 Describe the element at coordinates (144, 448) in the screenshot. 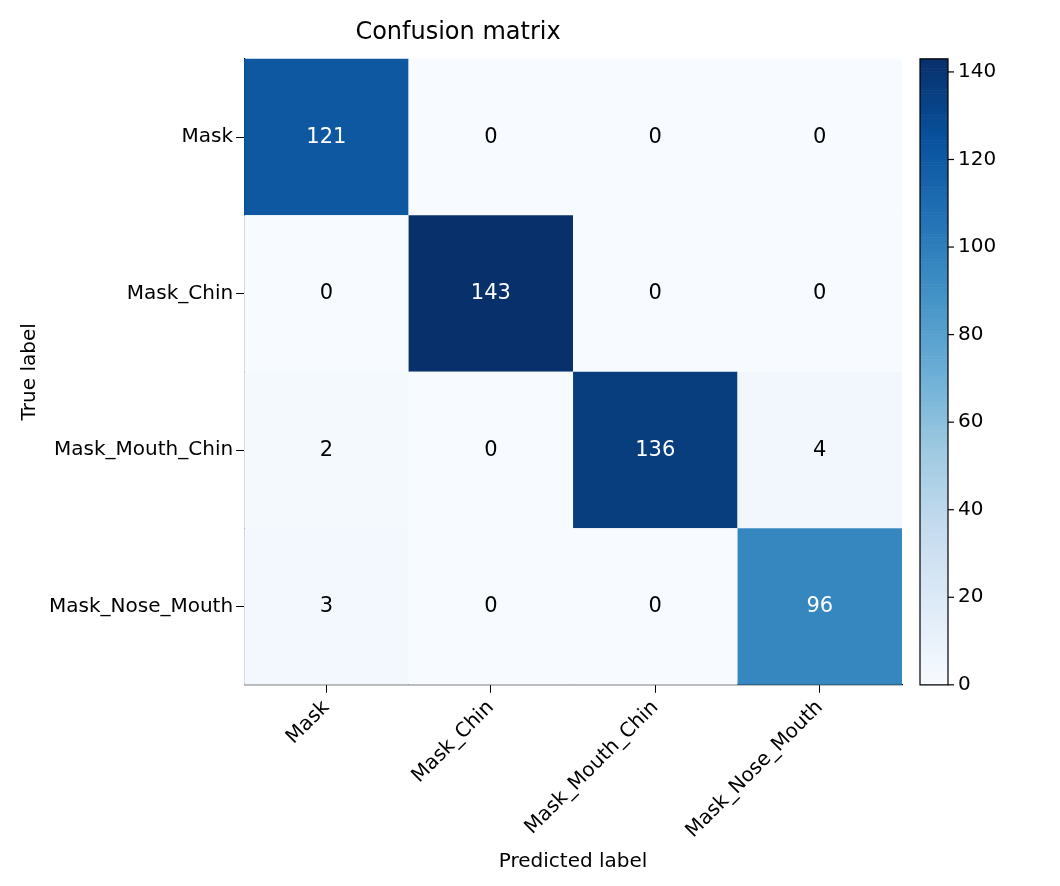

I see `y-tick-label: Mask_Mouth_Chin` at that location.